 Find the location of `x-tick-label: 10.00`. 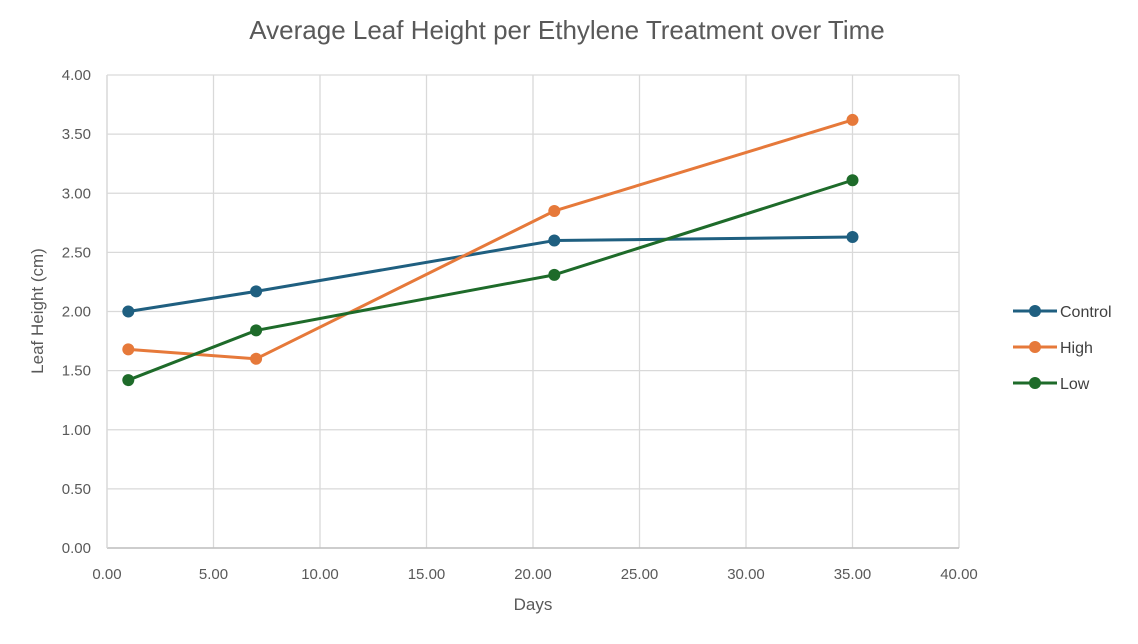

x-tick-label: 10.00 is located at coordinates (320, 574).